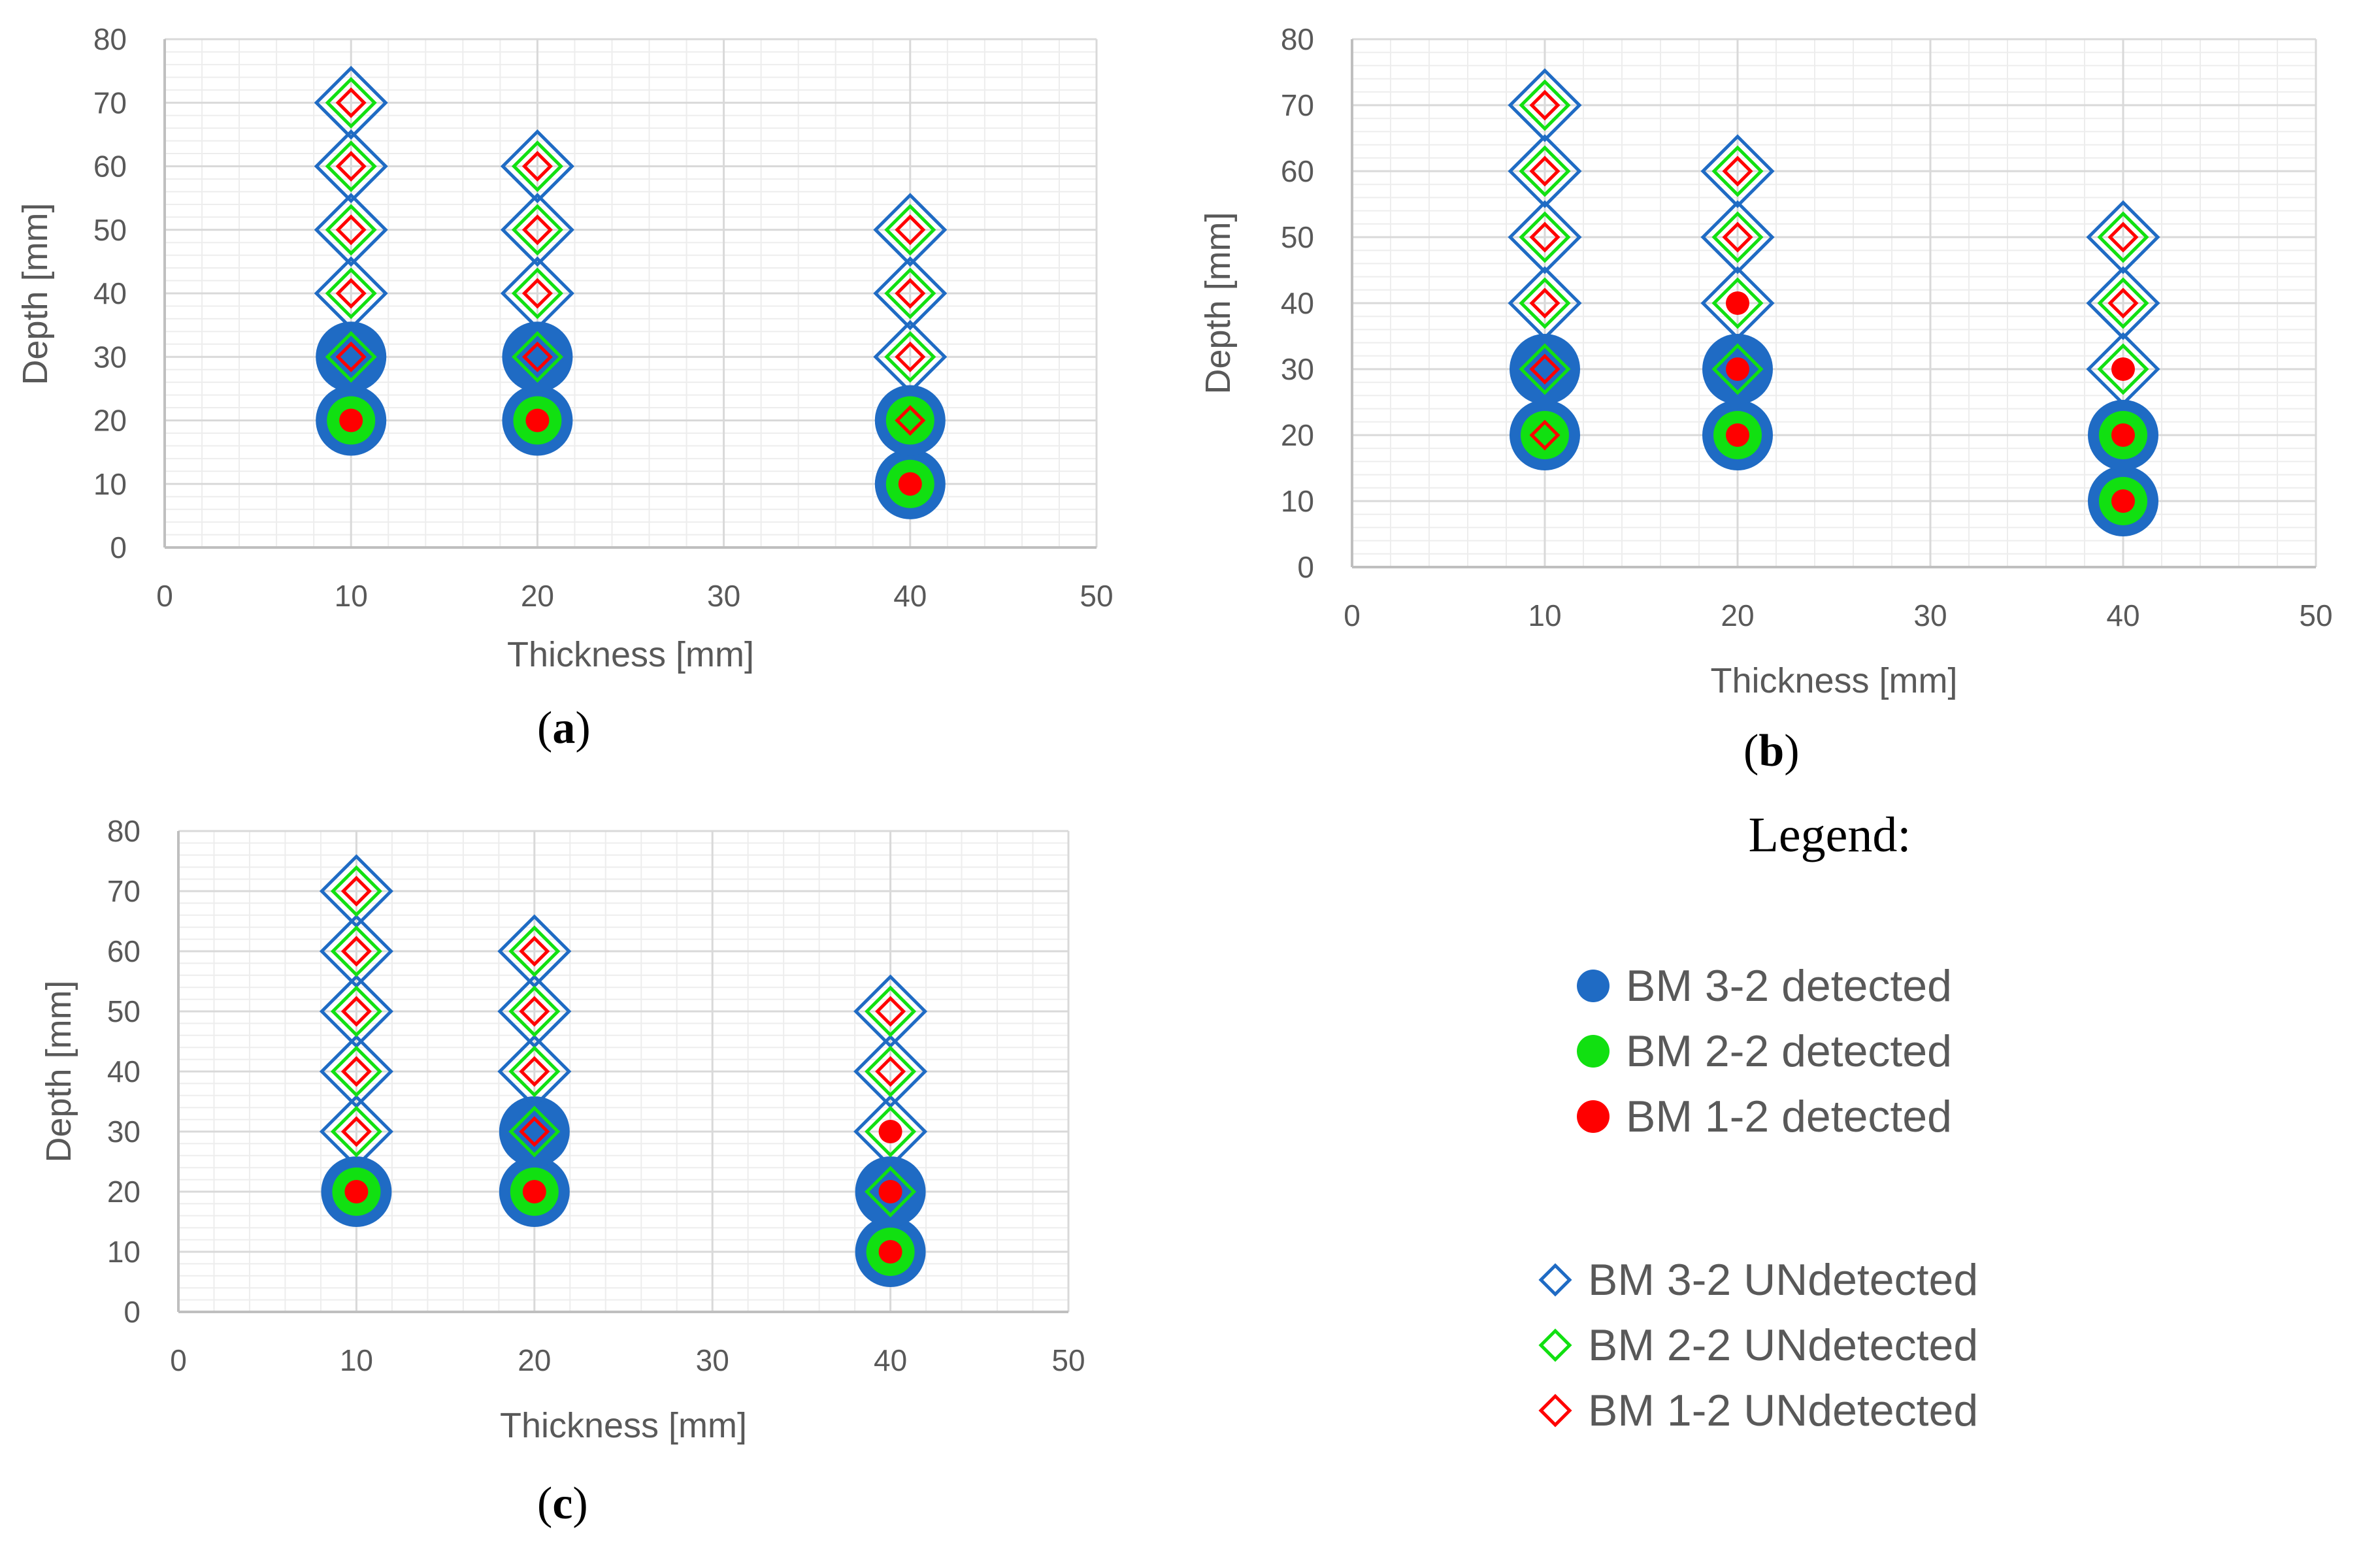  What do you see at coordinates (1305, 567) in the screenshot?
I see `y-tick-label: 0` at bounding box center [1305, 567].